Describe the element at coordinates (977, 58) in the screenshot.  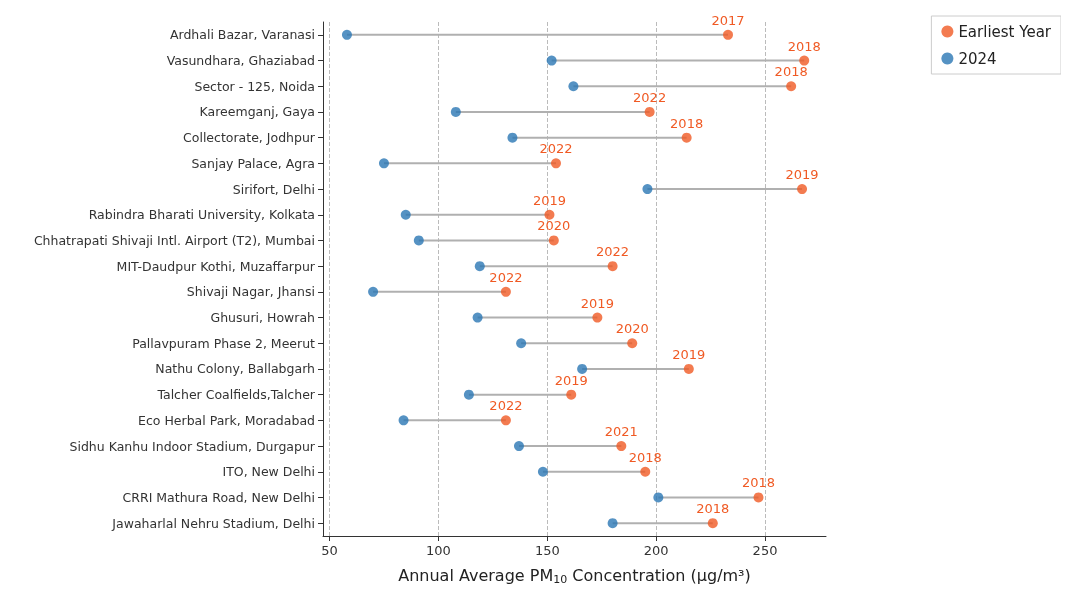
I see `legend-label: 2024` at that location.